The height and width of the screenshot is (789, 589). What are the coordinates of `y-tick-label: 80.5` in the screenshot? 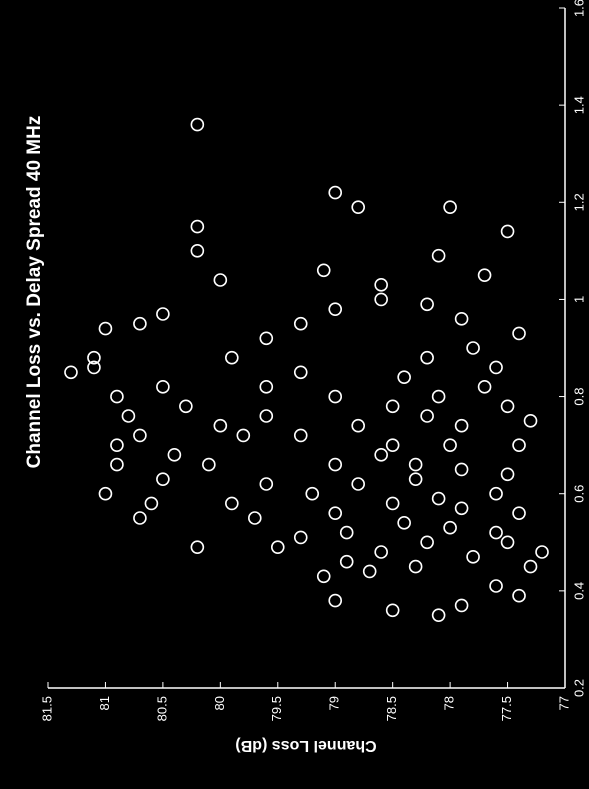 It's located at (161, 708).